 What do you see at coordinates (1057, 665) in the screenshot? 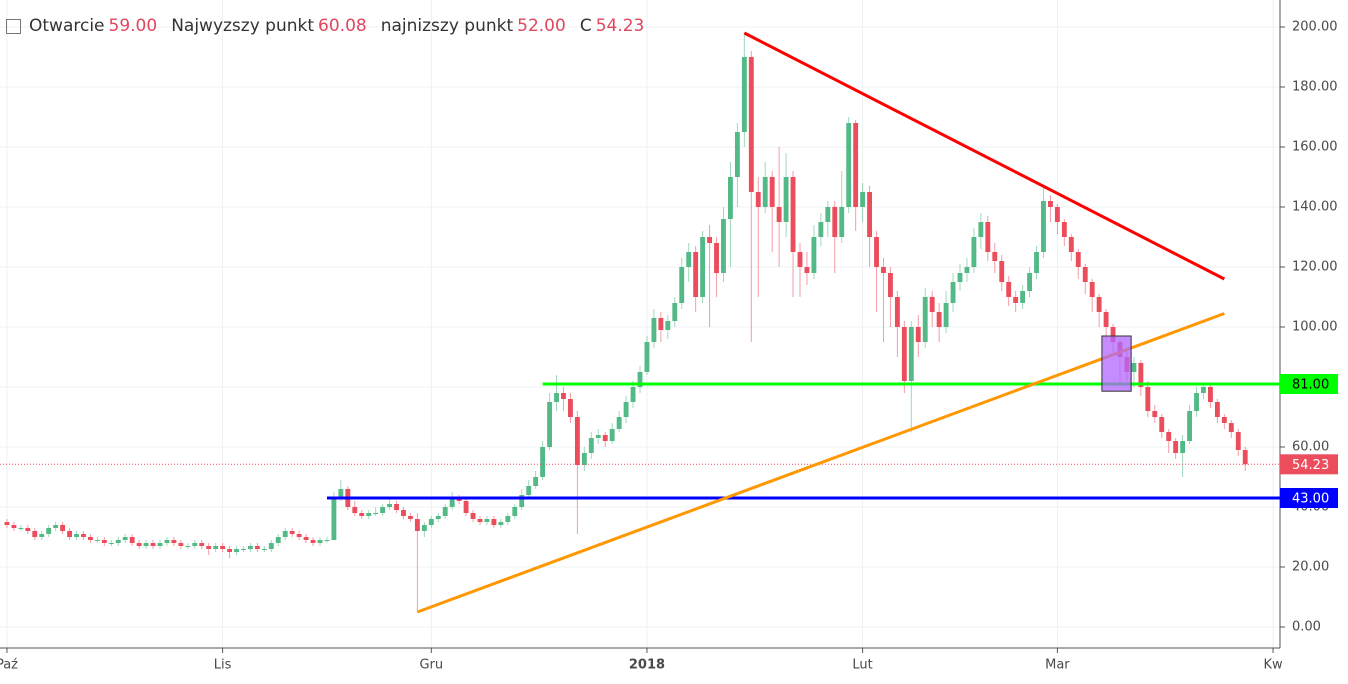
I see `x-tick-label: Mar` at bounding box center [1057, 665].